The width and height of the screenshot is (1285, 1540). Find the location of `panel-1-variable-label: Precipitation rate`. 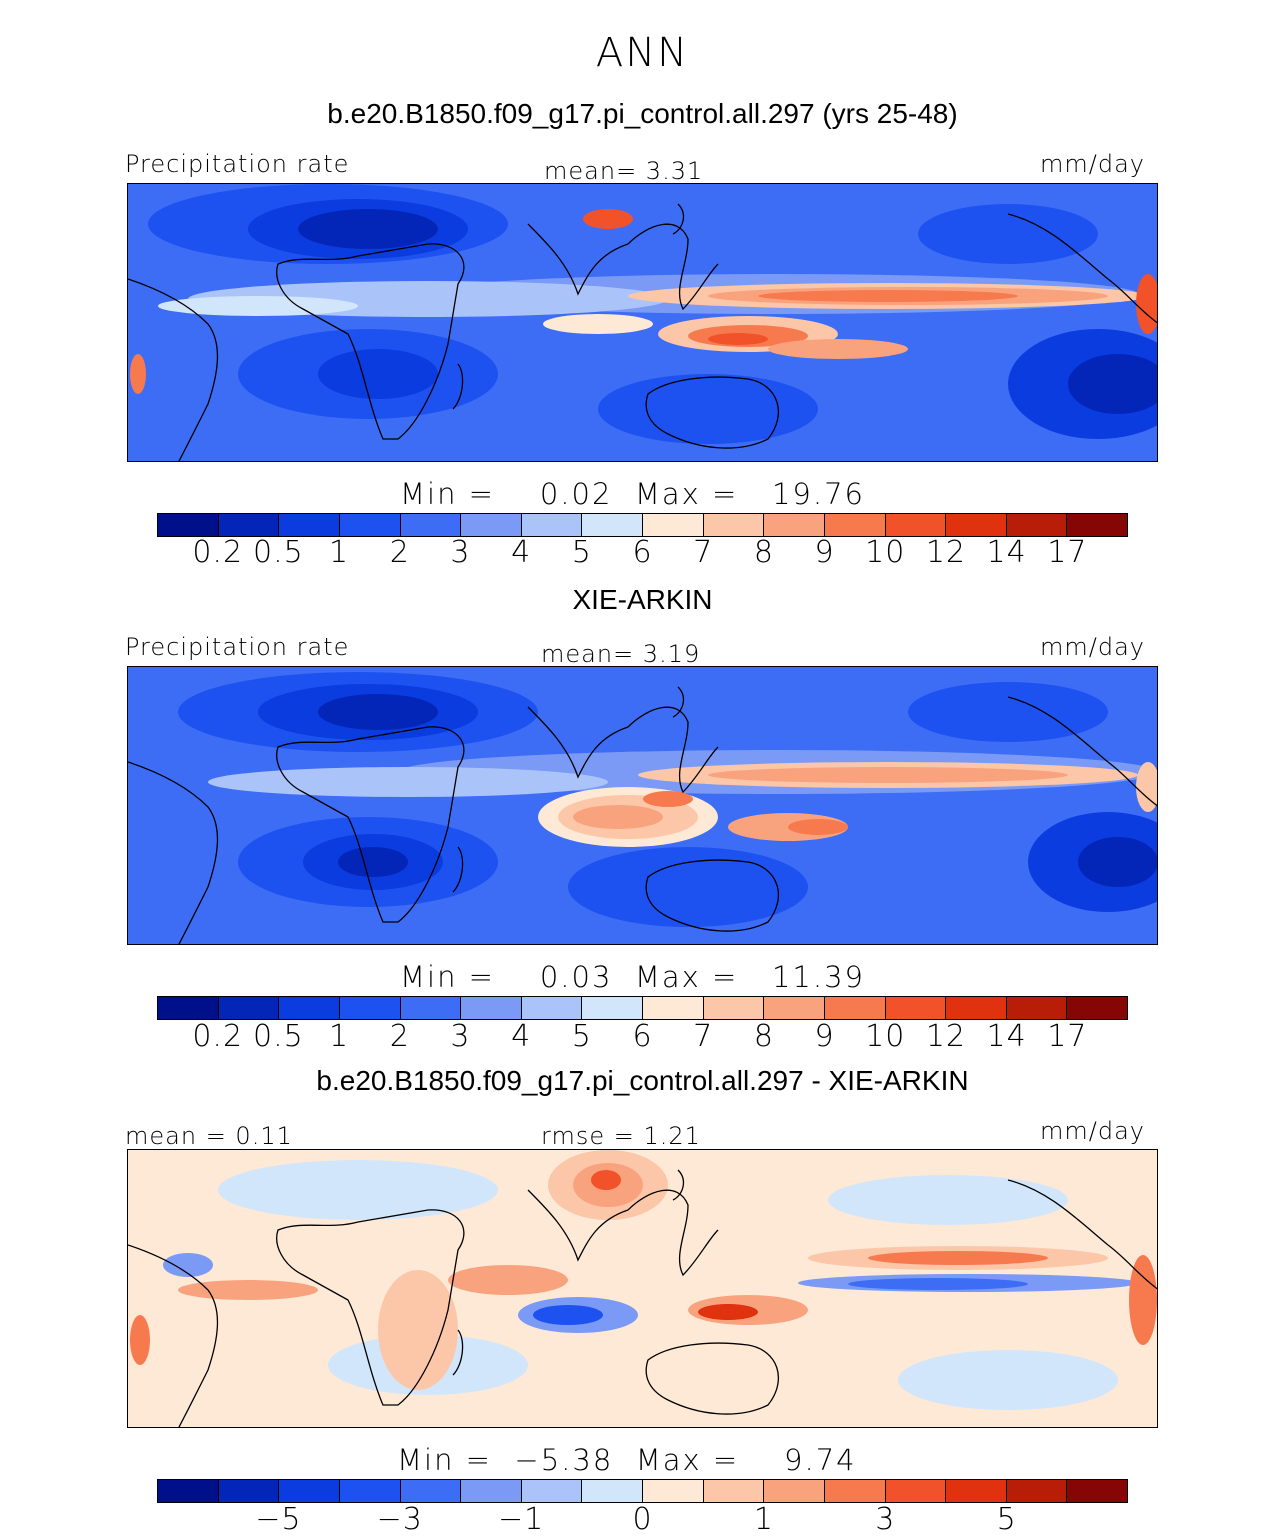

panel-1-variable-label: Precipitation rate is located at coordinates (237, 164).